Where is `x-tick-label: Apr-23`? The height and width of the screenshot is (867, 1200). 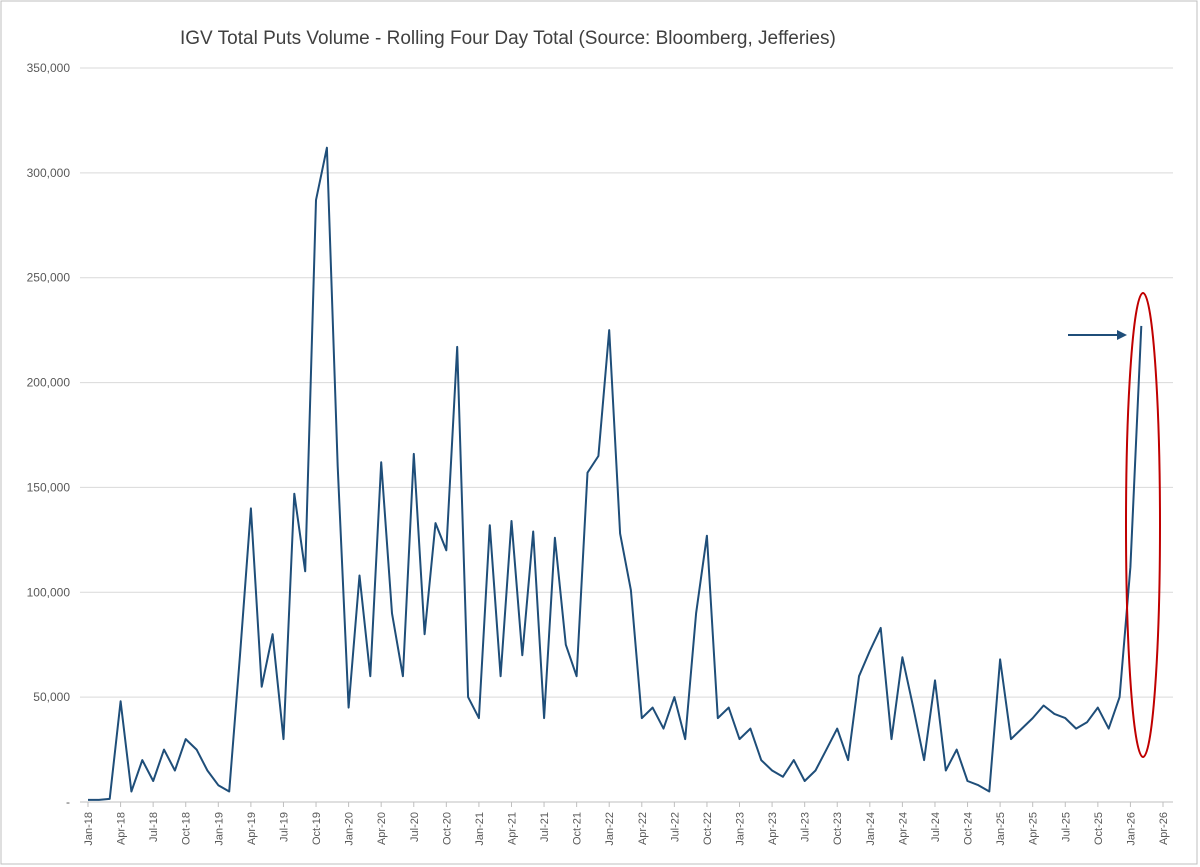 x-tick-label: Apr-23 is located at coordinates (773, 828).